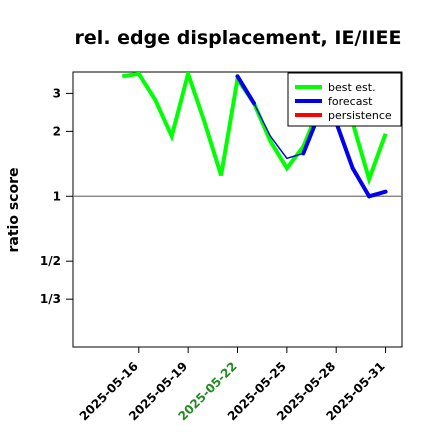 The height and width of the screenshot is (440, 440). I want to click on legend-label-best-est: best est., so click(352, 87).